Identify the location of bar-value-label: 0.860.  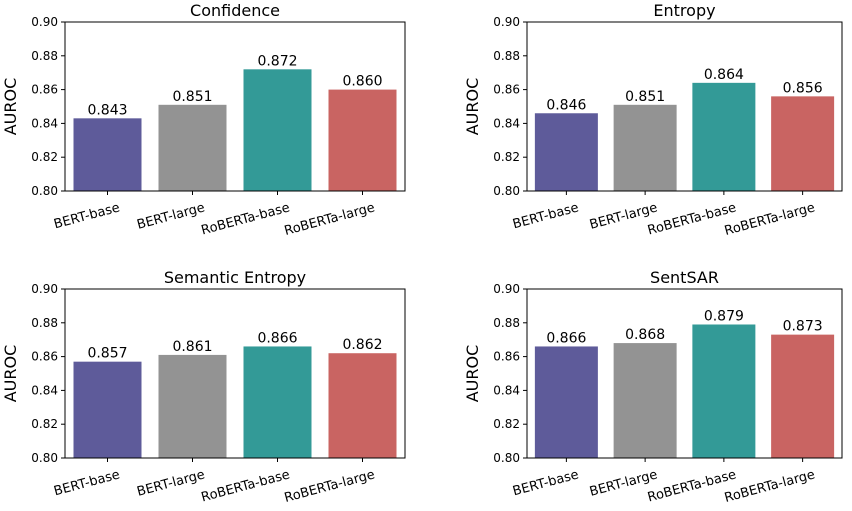
(362, 82).